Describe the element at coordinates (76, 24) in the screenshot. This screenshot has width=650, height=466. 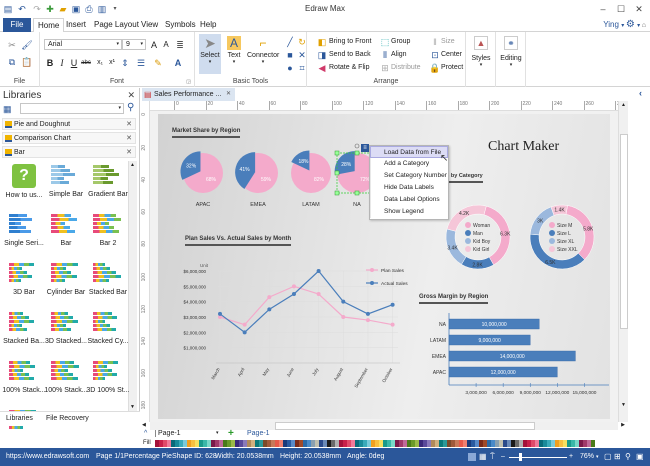
I see `tab-insert: Insert` at that location.